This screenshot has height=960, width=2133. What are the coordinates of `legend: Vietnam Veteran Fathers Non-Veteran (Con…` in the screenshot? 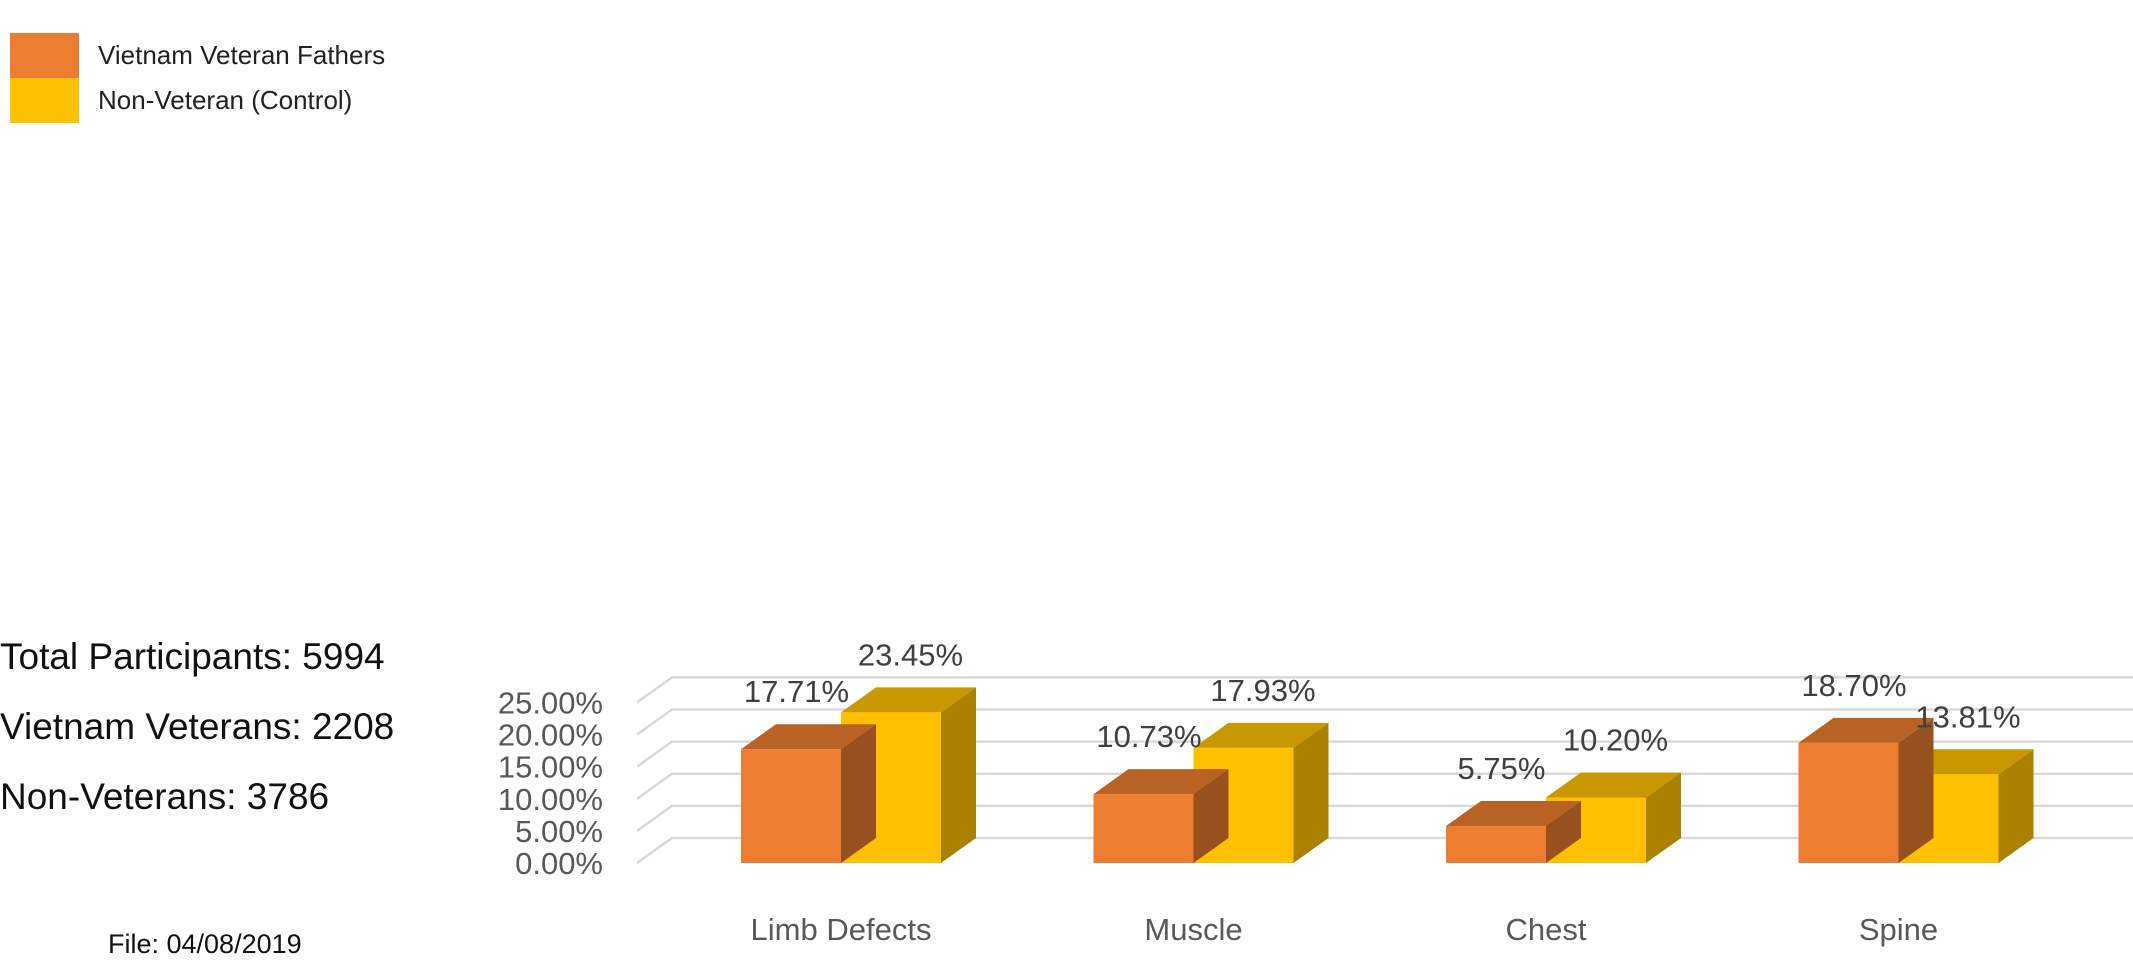 It's located at (197, 78).